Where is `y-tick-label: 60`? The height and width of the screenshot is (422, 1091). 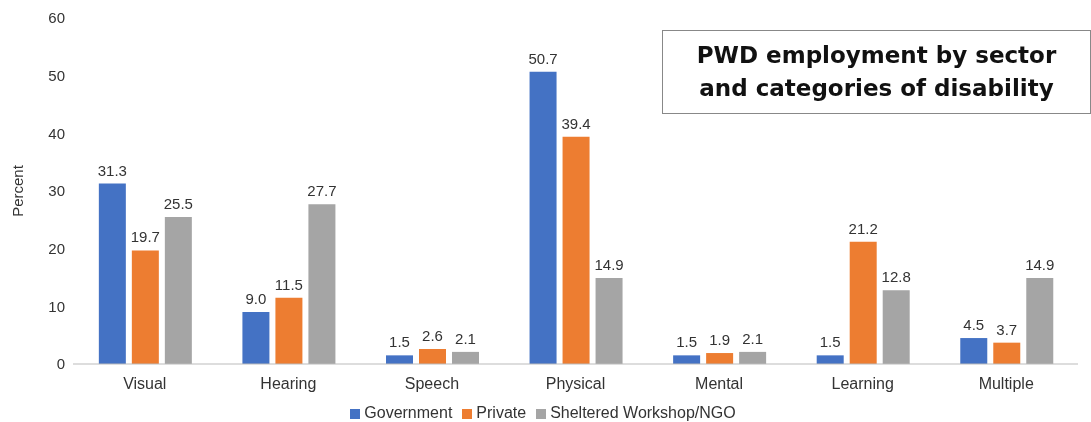 y-tick-label: 60 is located at coordinates (56, 18).